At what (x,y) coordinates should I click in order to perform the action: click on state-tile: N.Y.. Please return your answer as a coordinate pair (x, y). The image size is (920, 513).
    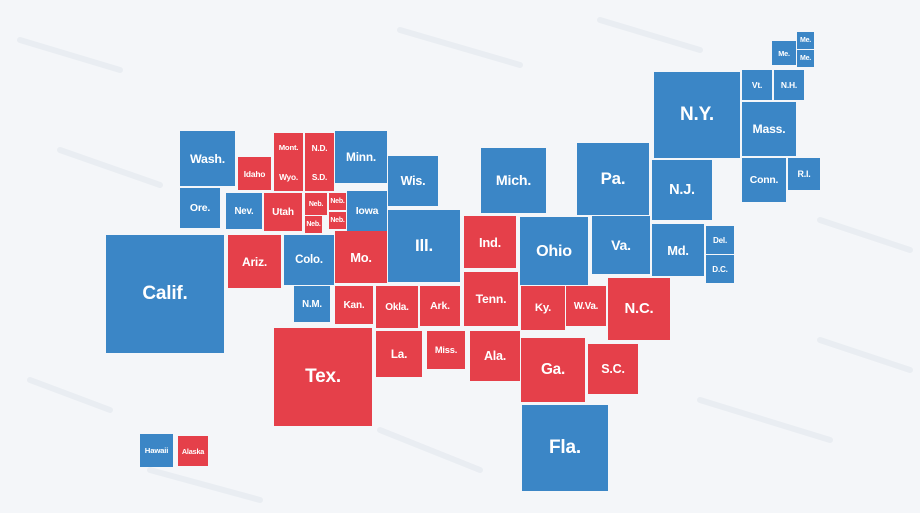
    Looking at the image, I should click on (697, 115).